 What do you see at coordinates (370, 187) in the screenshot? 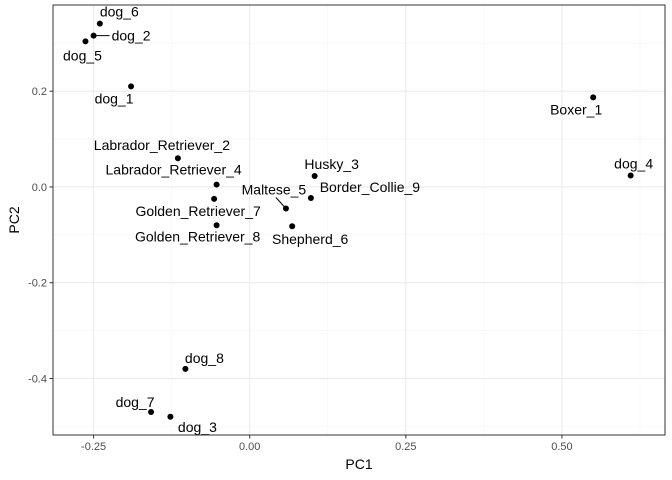
I see `point-label: Border_Collie_9` at bounding box center [370, 187].